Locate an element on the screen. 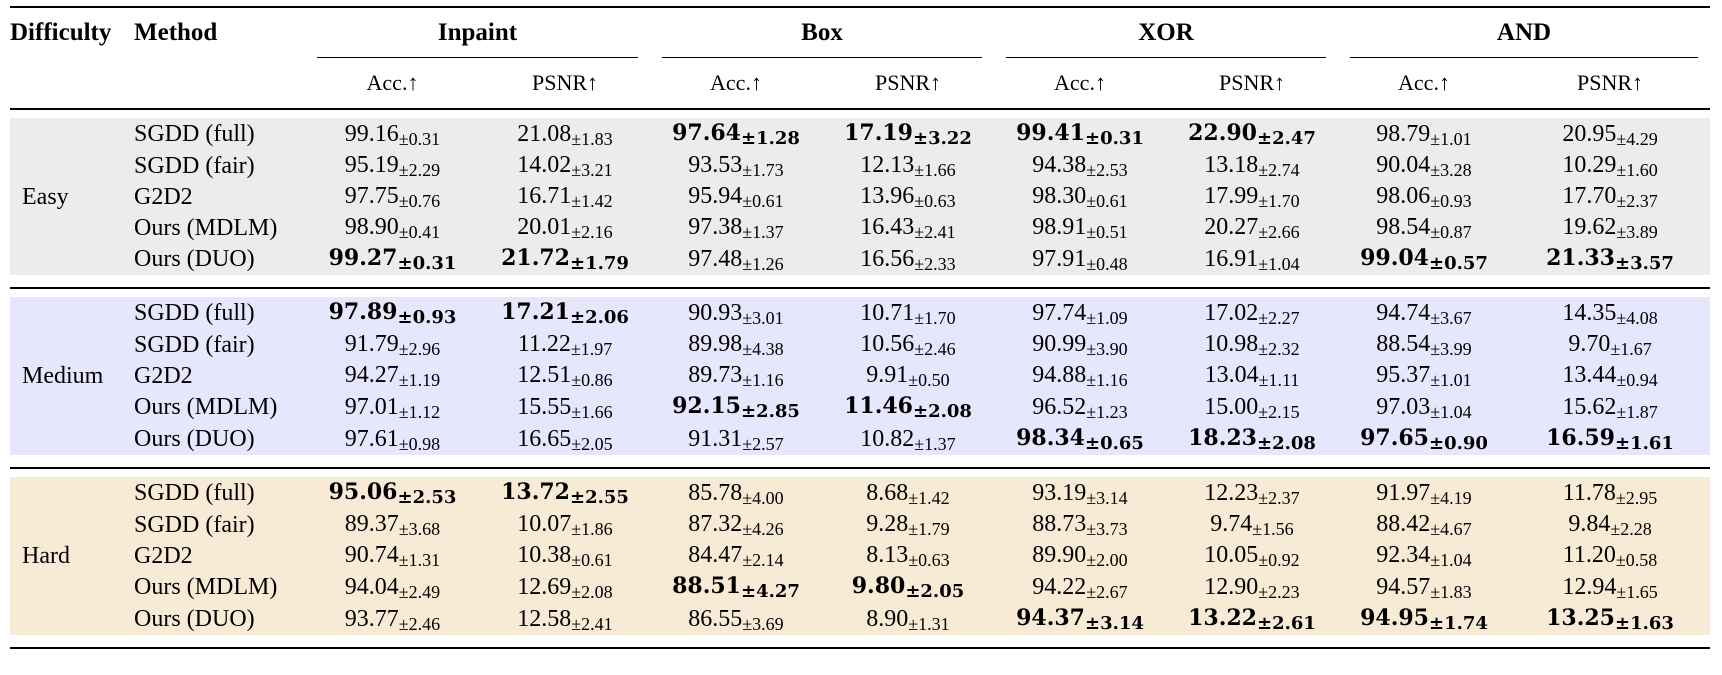 The height and width of the screenshot is (675, 1722). cell-std: ±1.56 is located at coordinates (1273, 529).